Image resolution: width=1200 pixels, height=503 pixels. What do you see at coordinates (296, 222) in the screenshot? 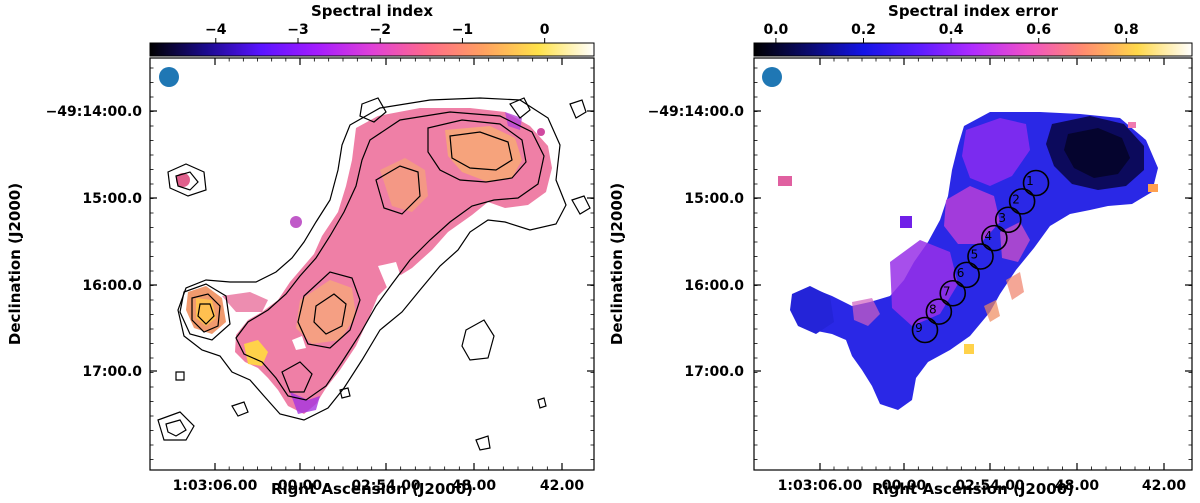
I see `left-emission-spot-b` at bounding box center [296, 222].